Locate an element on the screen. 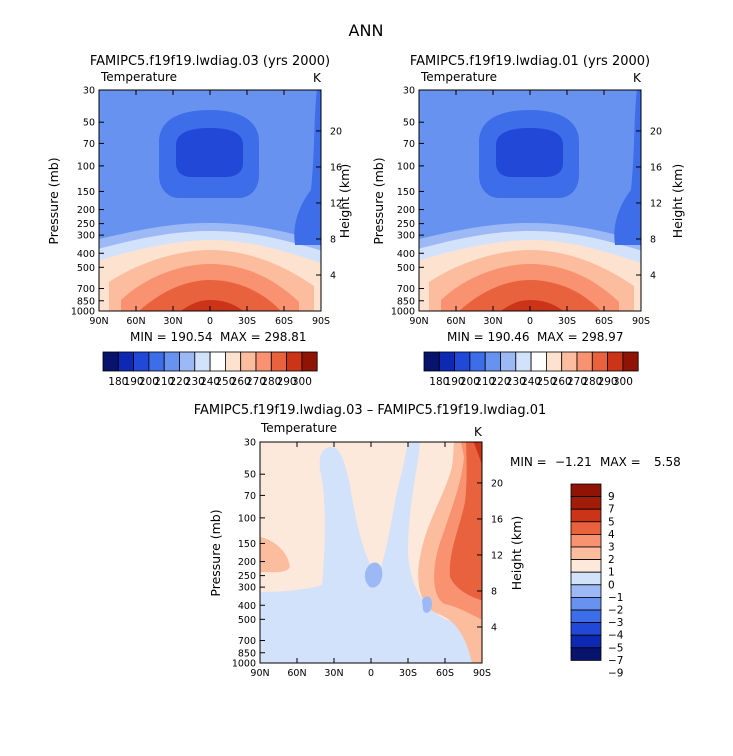  panel-1-xtick-label: 60S is located at coordinates (284, 321).